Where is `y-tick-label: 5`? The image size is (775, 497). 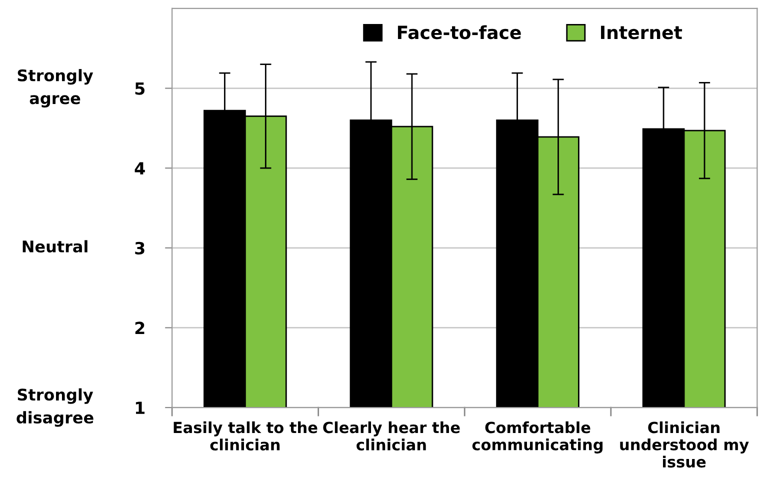
y-tick-label: 5 is located at coordinates (139, 88).